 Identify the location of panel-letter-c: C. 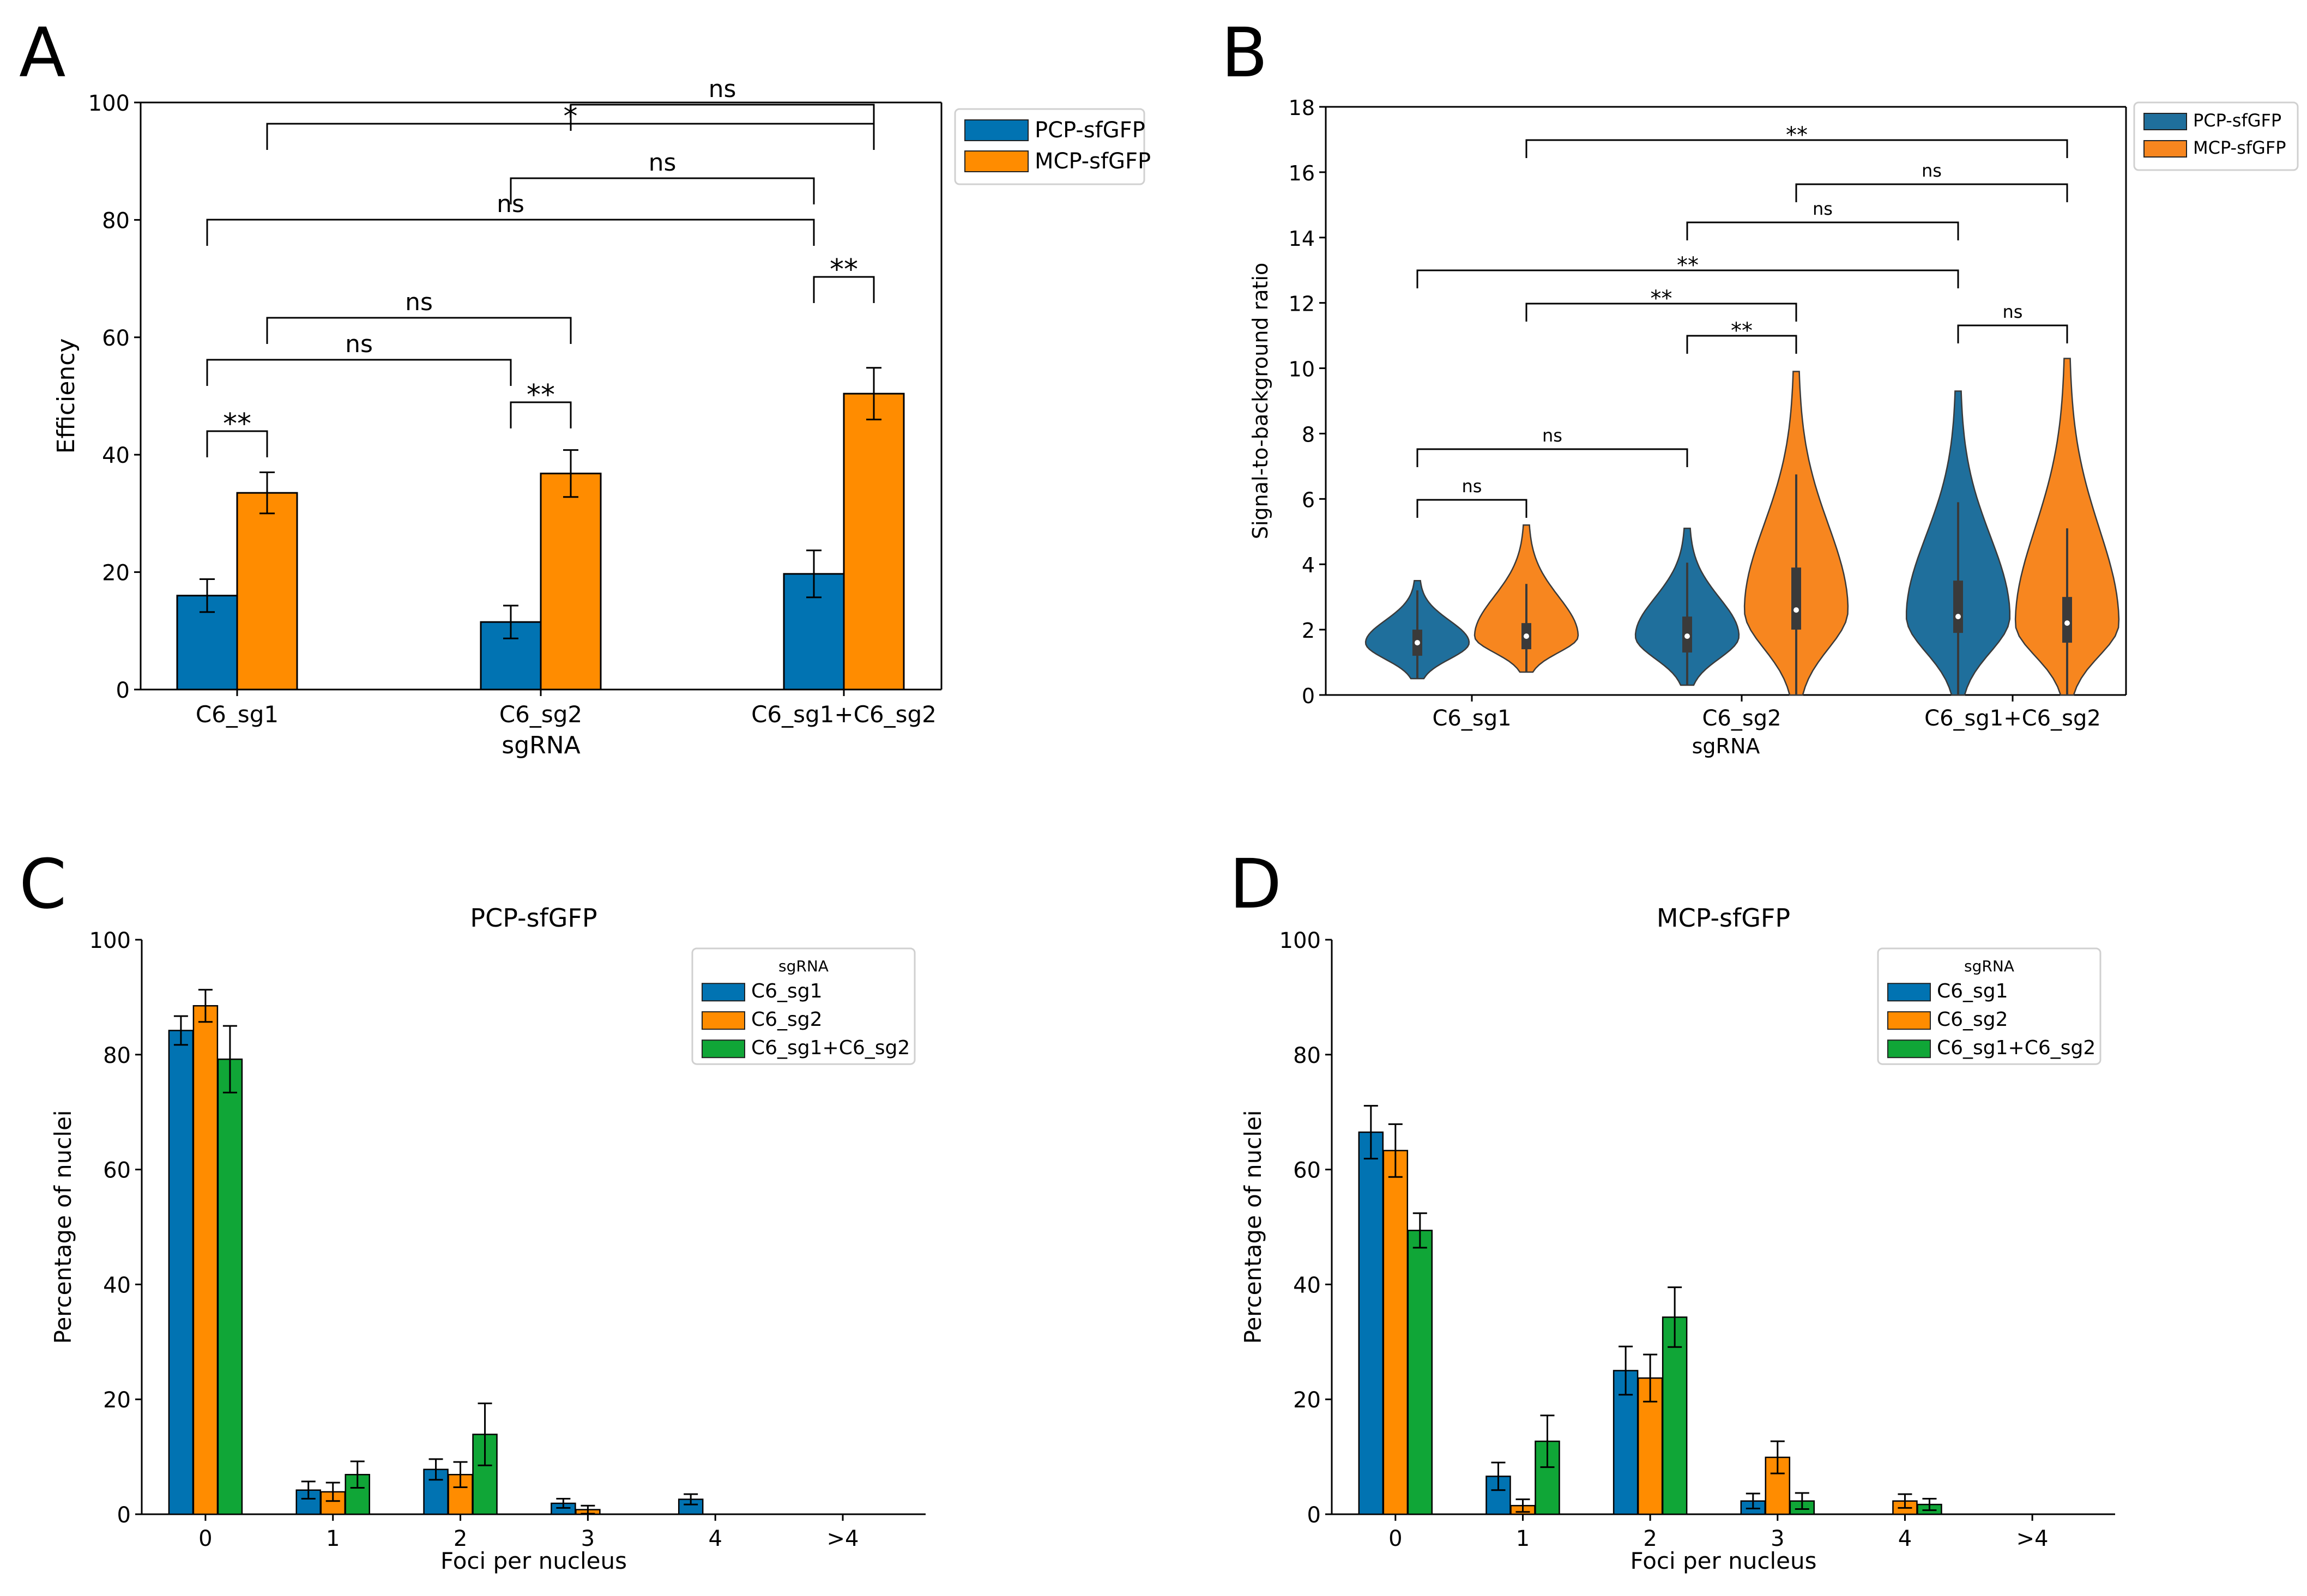
(43, 884).